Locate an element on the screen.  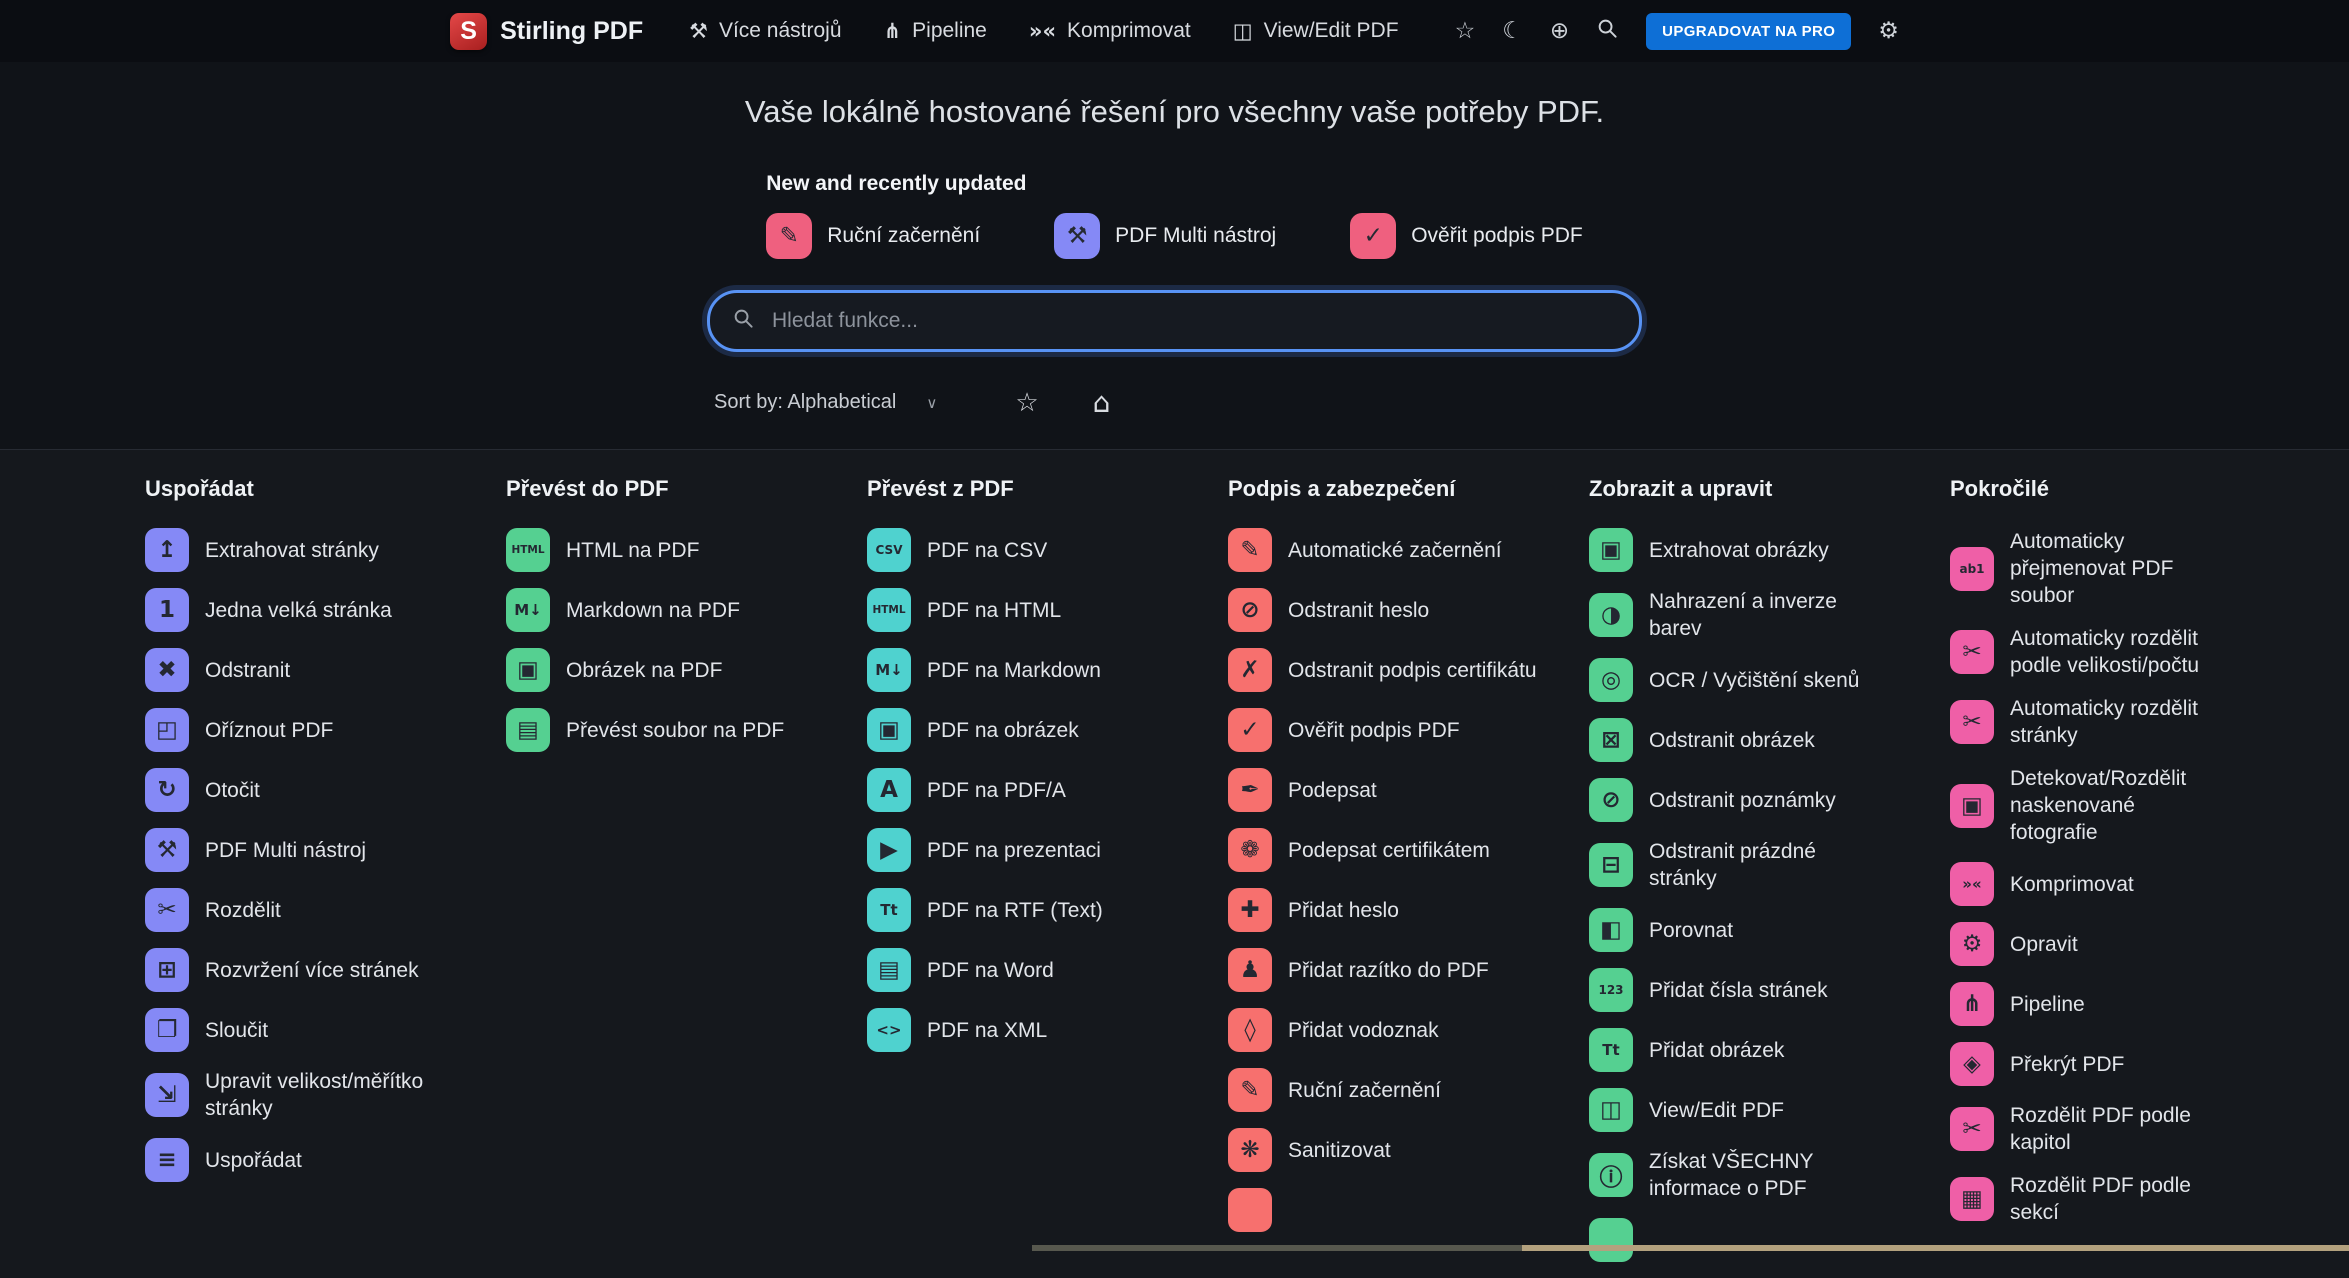
tool-add-watermark: ◊ Přidat vodoznak is located at coordinates (1408, 1030).